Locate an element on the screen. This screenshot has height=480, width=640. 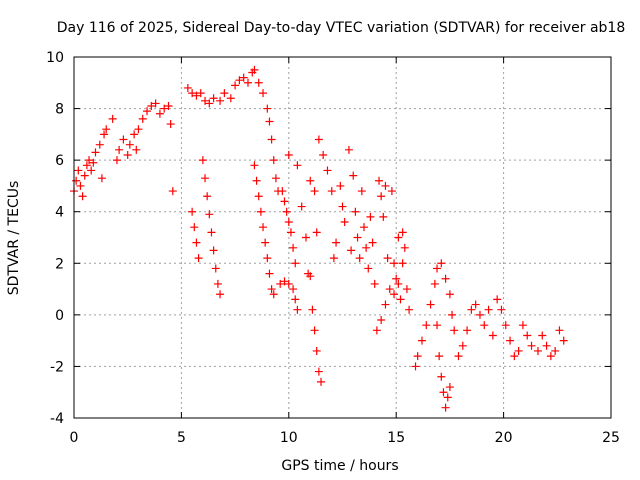
x-tick-label: 0 is located at coordinates (74, 438).